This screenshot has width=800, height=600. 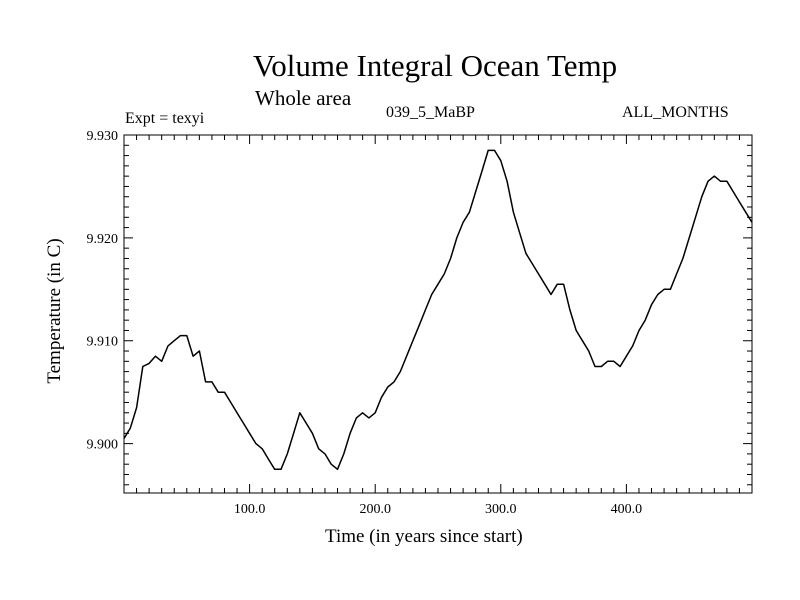 What do you see at coordinates (435, 65) in the screenshot?
I see `chart-title: Volume Integral Ocean Temp` at bounding box center [435, 65].